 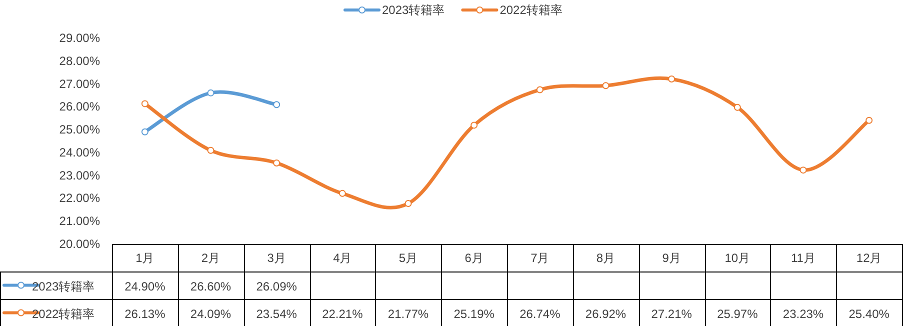 What do you see at coordinates (408, 258) in the screenshot?
I see `x-tick-label: 5月` at bounding box center [408, 258].